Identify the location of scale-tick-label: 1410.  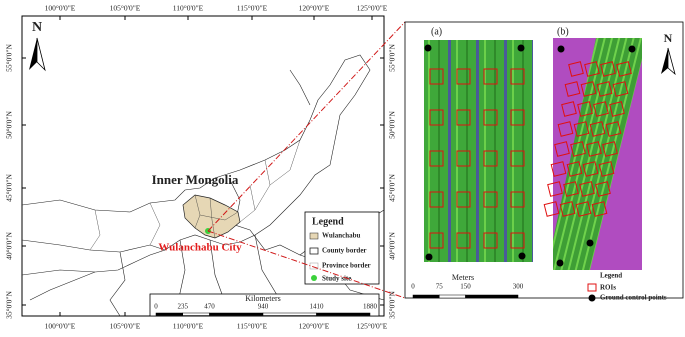
(317, 307).